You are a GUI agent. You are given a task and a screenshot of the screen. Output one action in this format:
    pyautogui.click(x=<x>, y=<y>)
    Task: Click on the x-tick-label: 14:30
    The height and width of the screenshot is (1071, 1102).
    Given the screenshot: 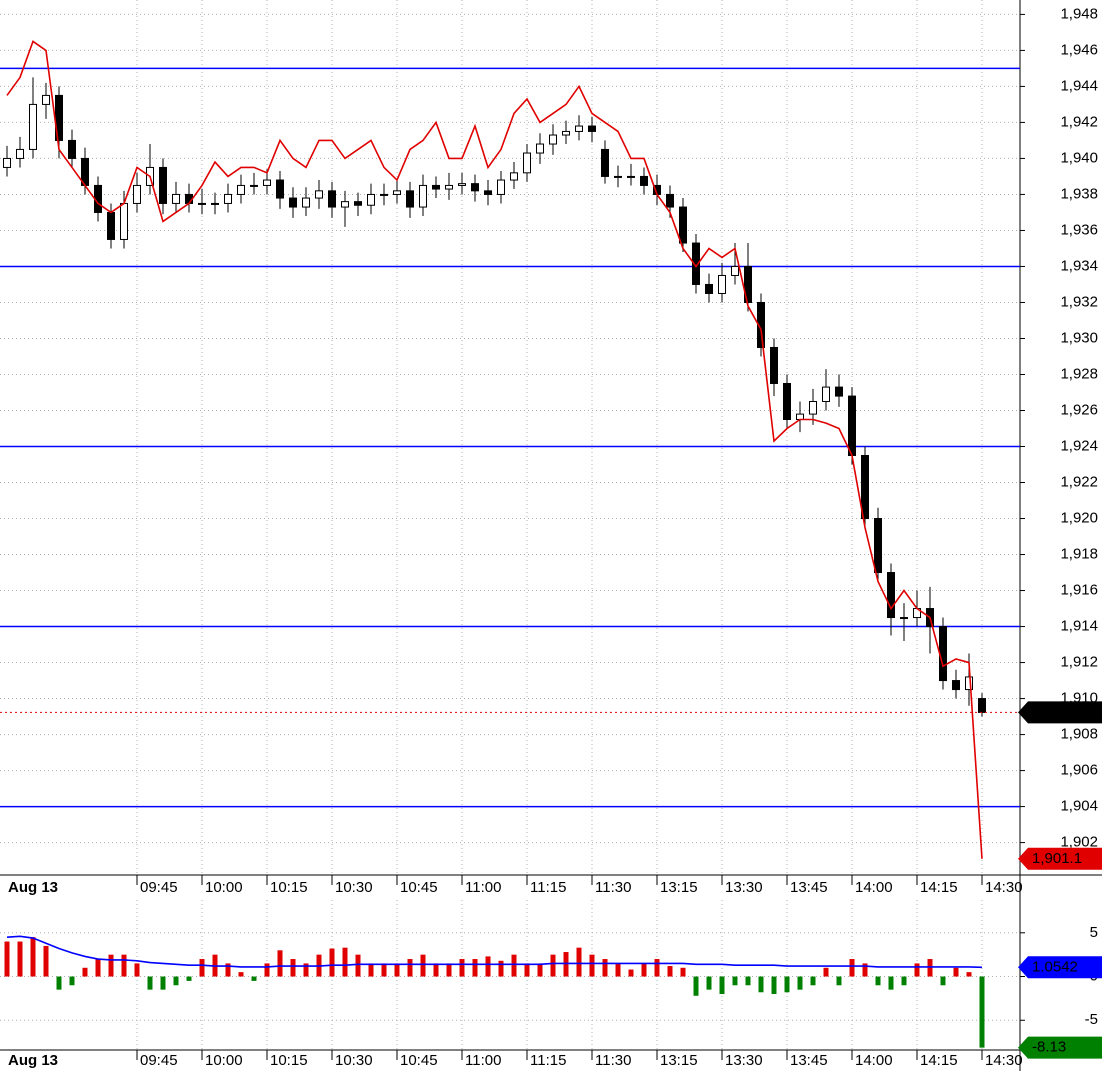 What is the action you would take?
    pyautogui.click(x=1004, y=1060)
    